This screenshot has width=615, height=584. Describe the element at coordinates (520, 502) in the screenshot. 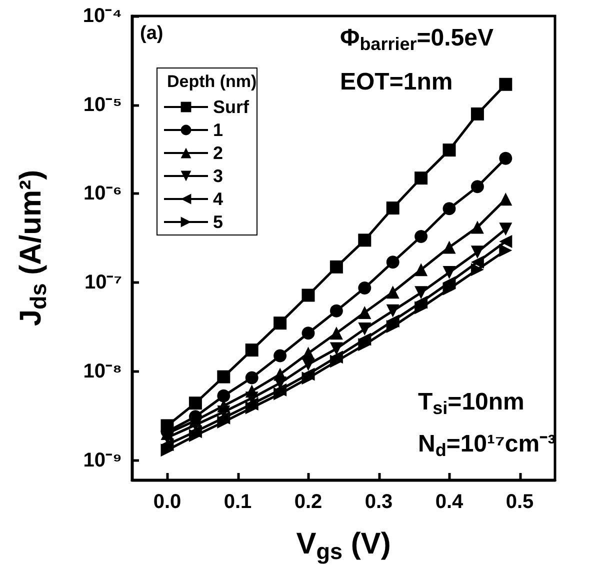

I see `x-tick-label: 0.5` at that location.